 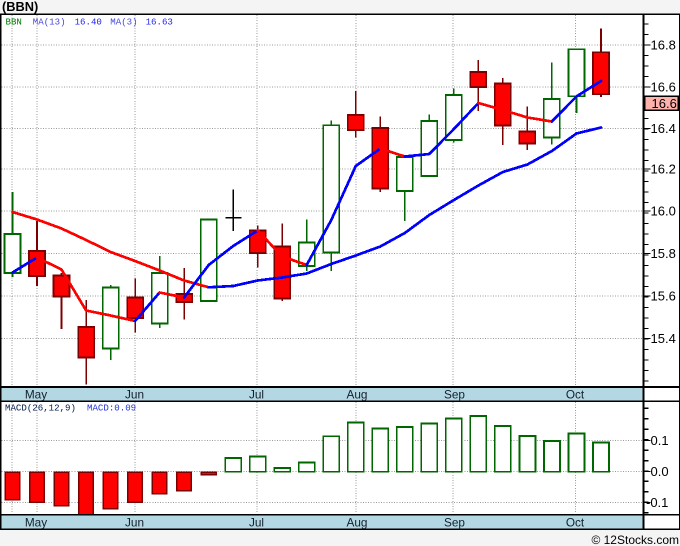 I want to click on svg-text: -0.1, so click(x=657, y=502).